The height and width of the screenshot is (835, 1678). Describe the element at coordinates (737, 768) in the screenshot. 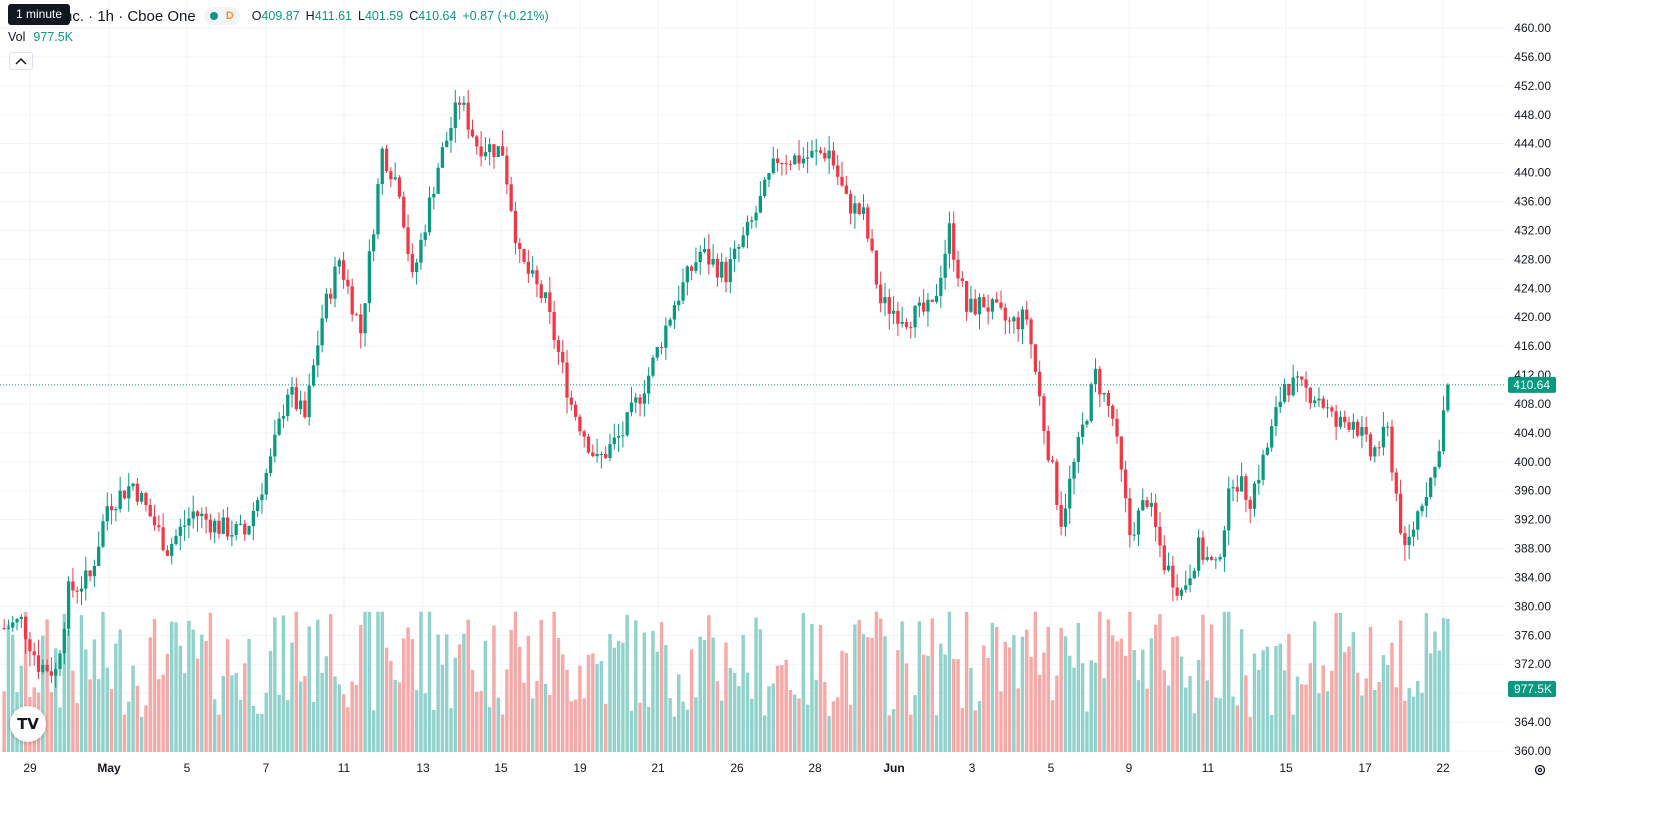

I see `time-tick-label: 26` at that location.